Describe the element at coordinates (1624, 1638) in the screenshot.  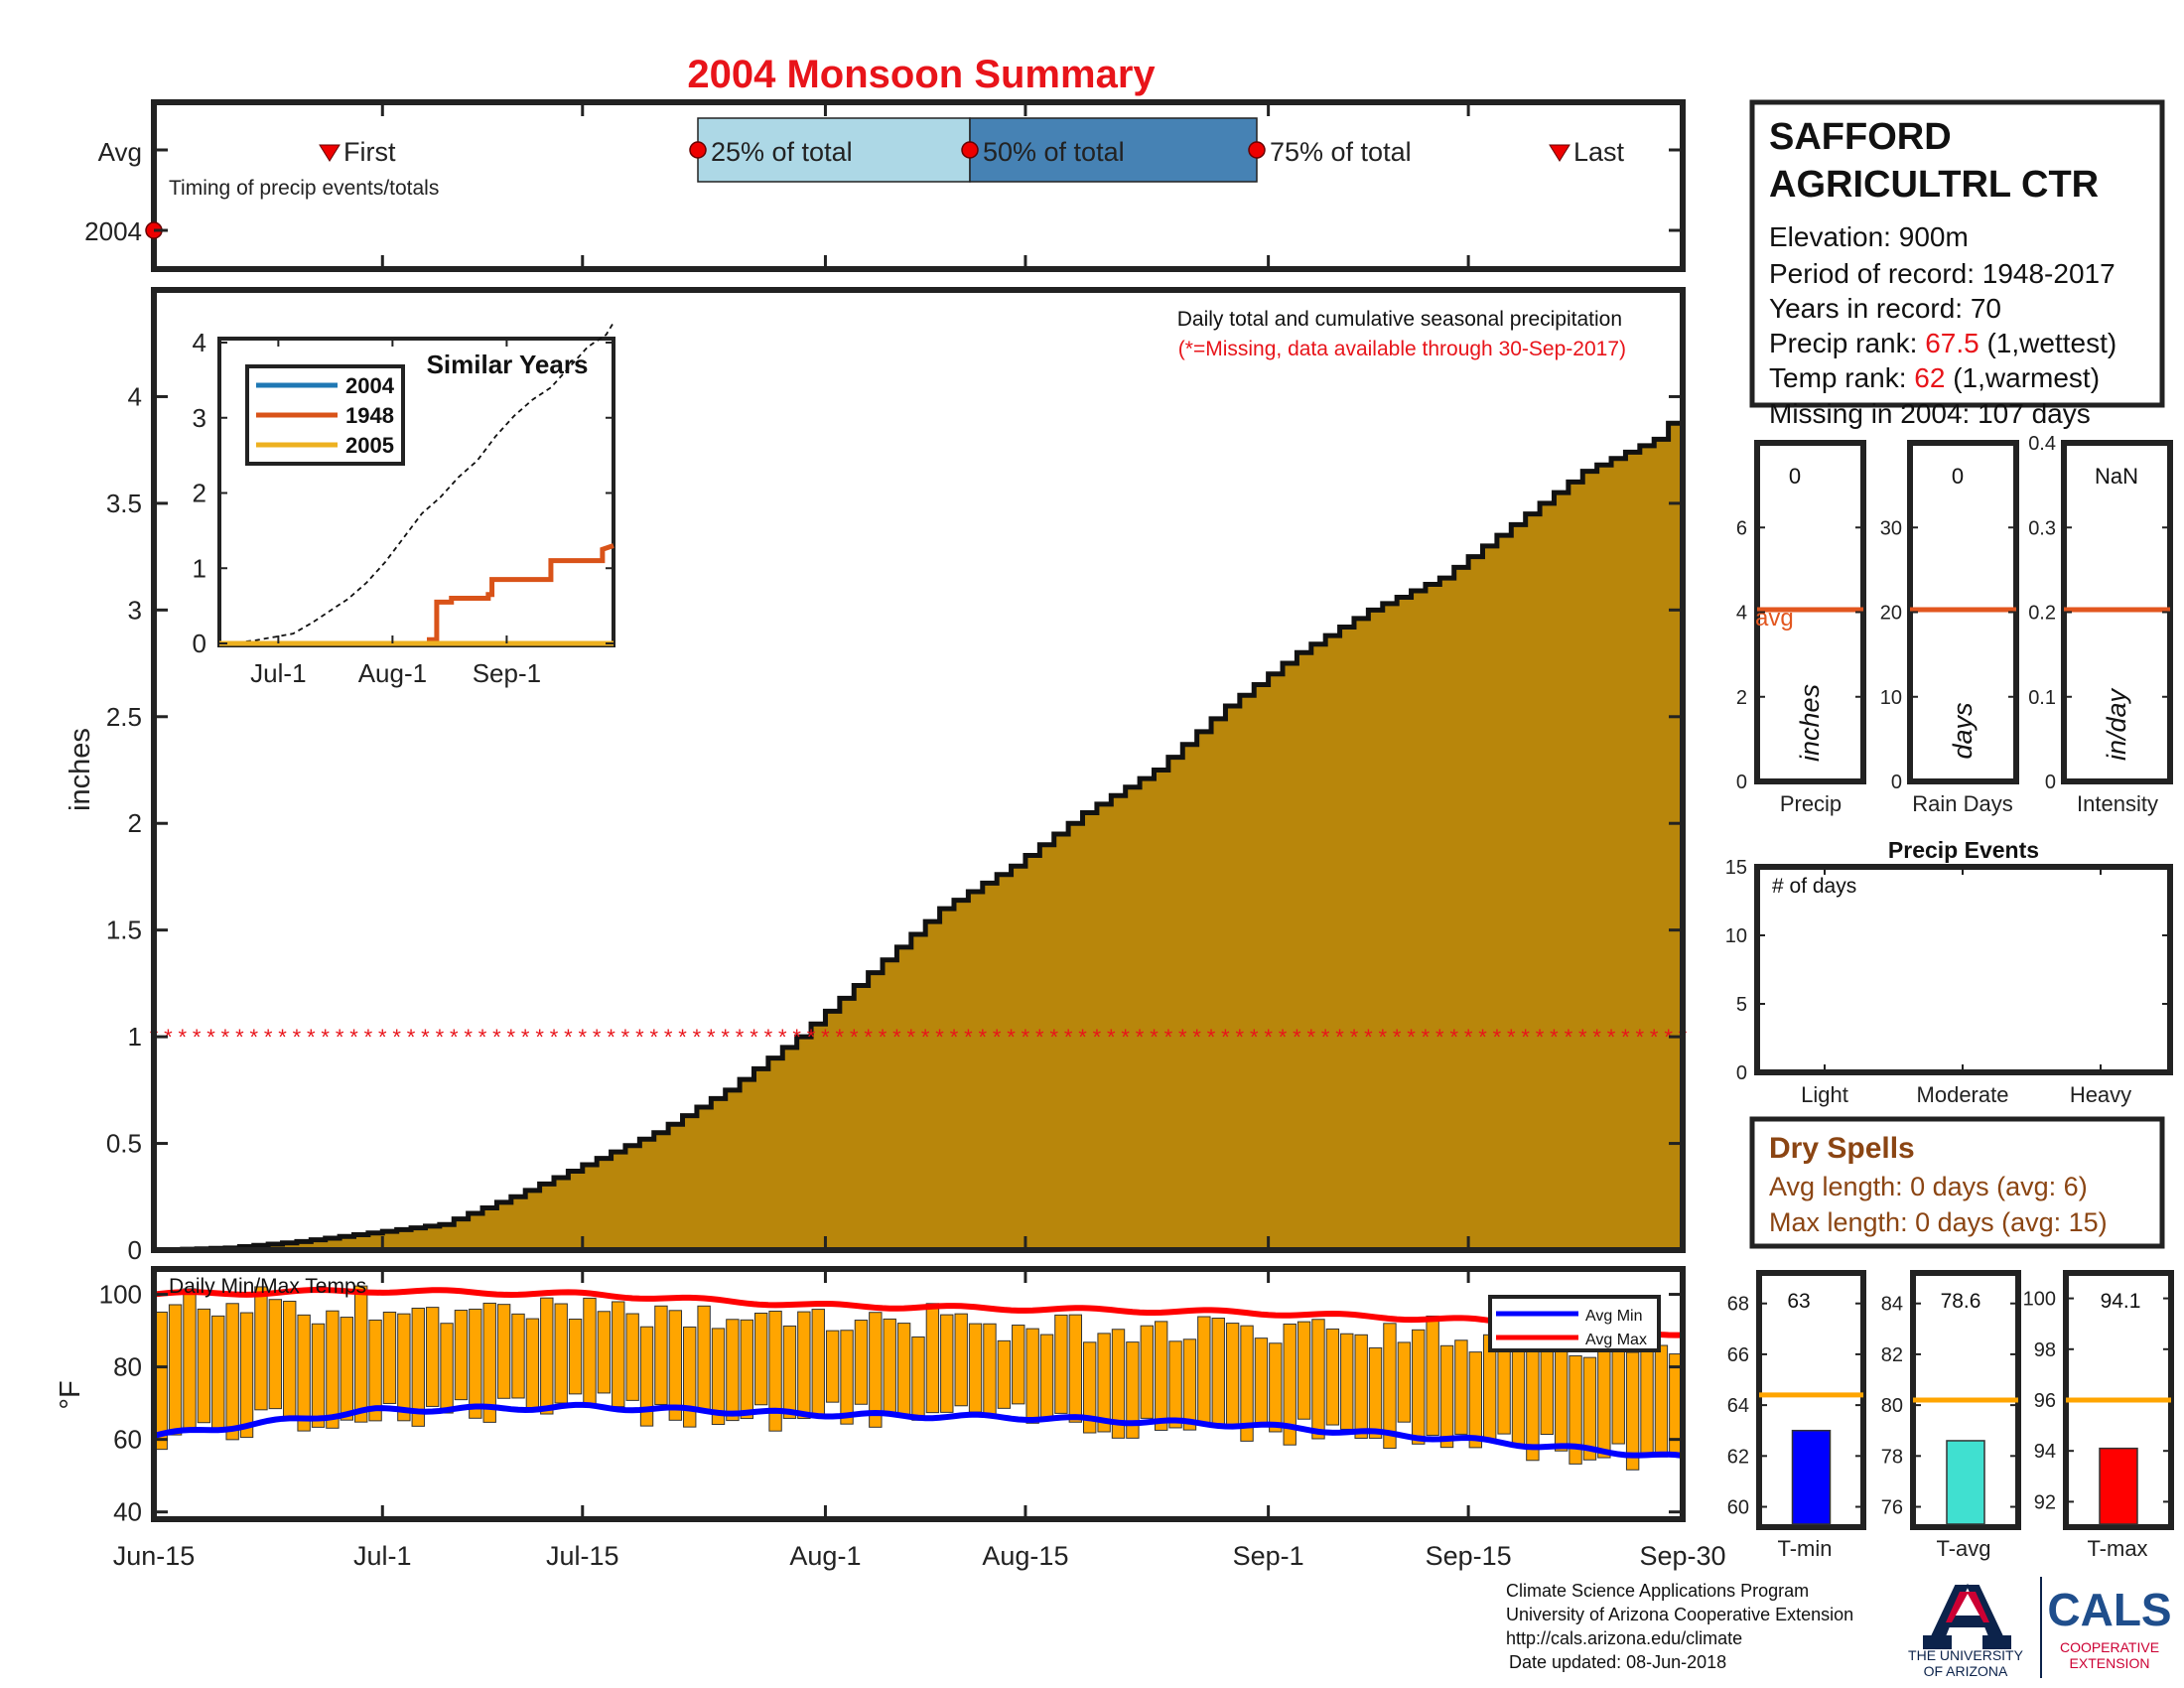
I see `footer-line-3: http://cals.arizona.edu/climate` at that location.